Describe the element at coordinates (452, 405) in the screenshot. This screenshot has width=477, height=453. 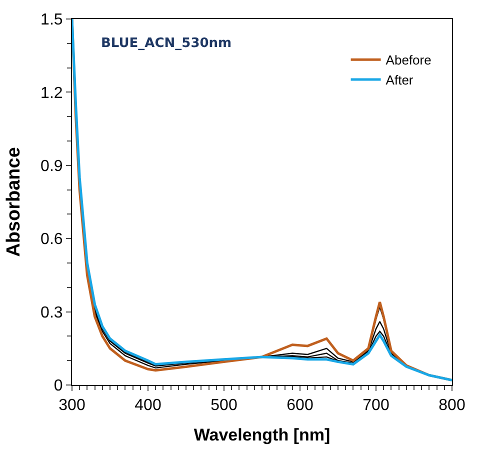
I see `x-tick-label: 800` at that location.